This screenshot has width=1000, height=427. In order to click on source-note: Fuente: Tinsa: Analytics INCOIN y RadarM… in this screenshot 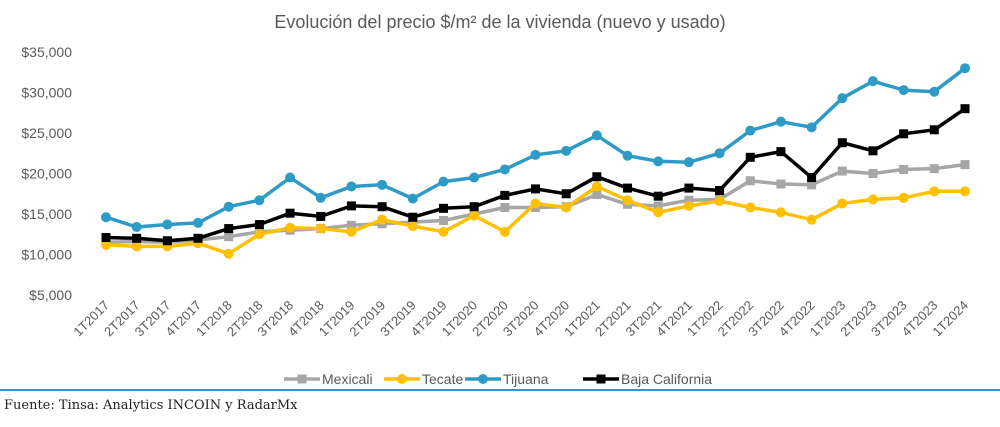, I will do `click(151, 405)`.